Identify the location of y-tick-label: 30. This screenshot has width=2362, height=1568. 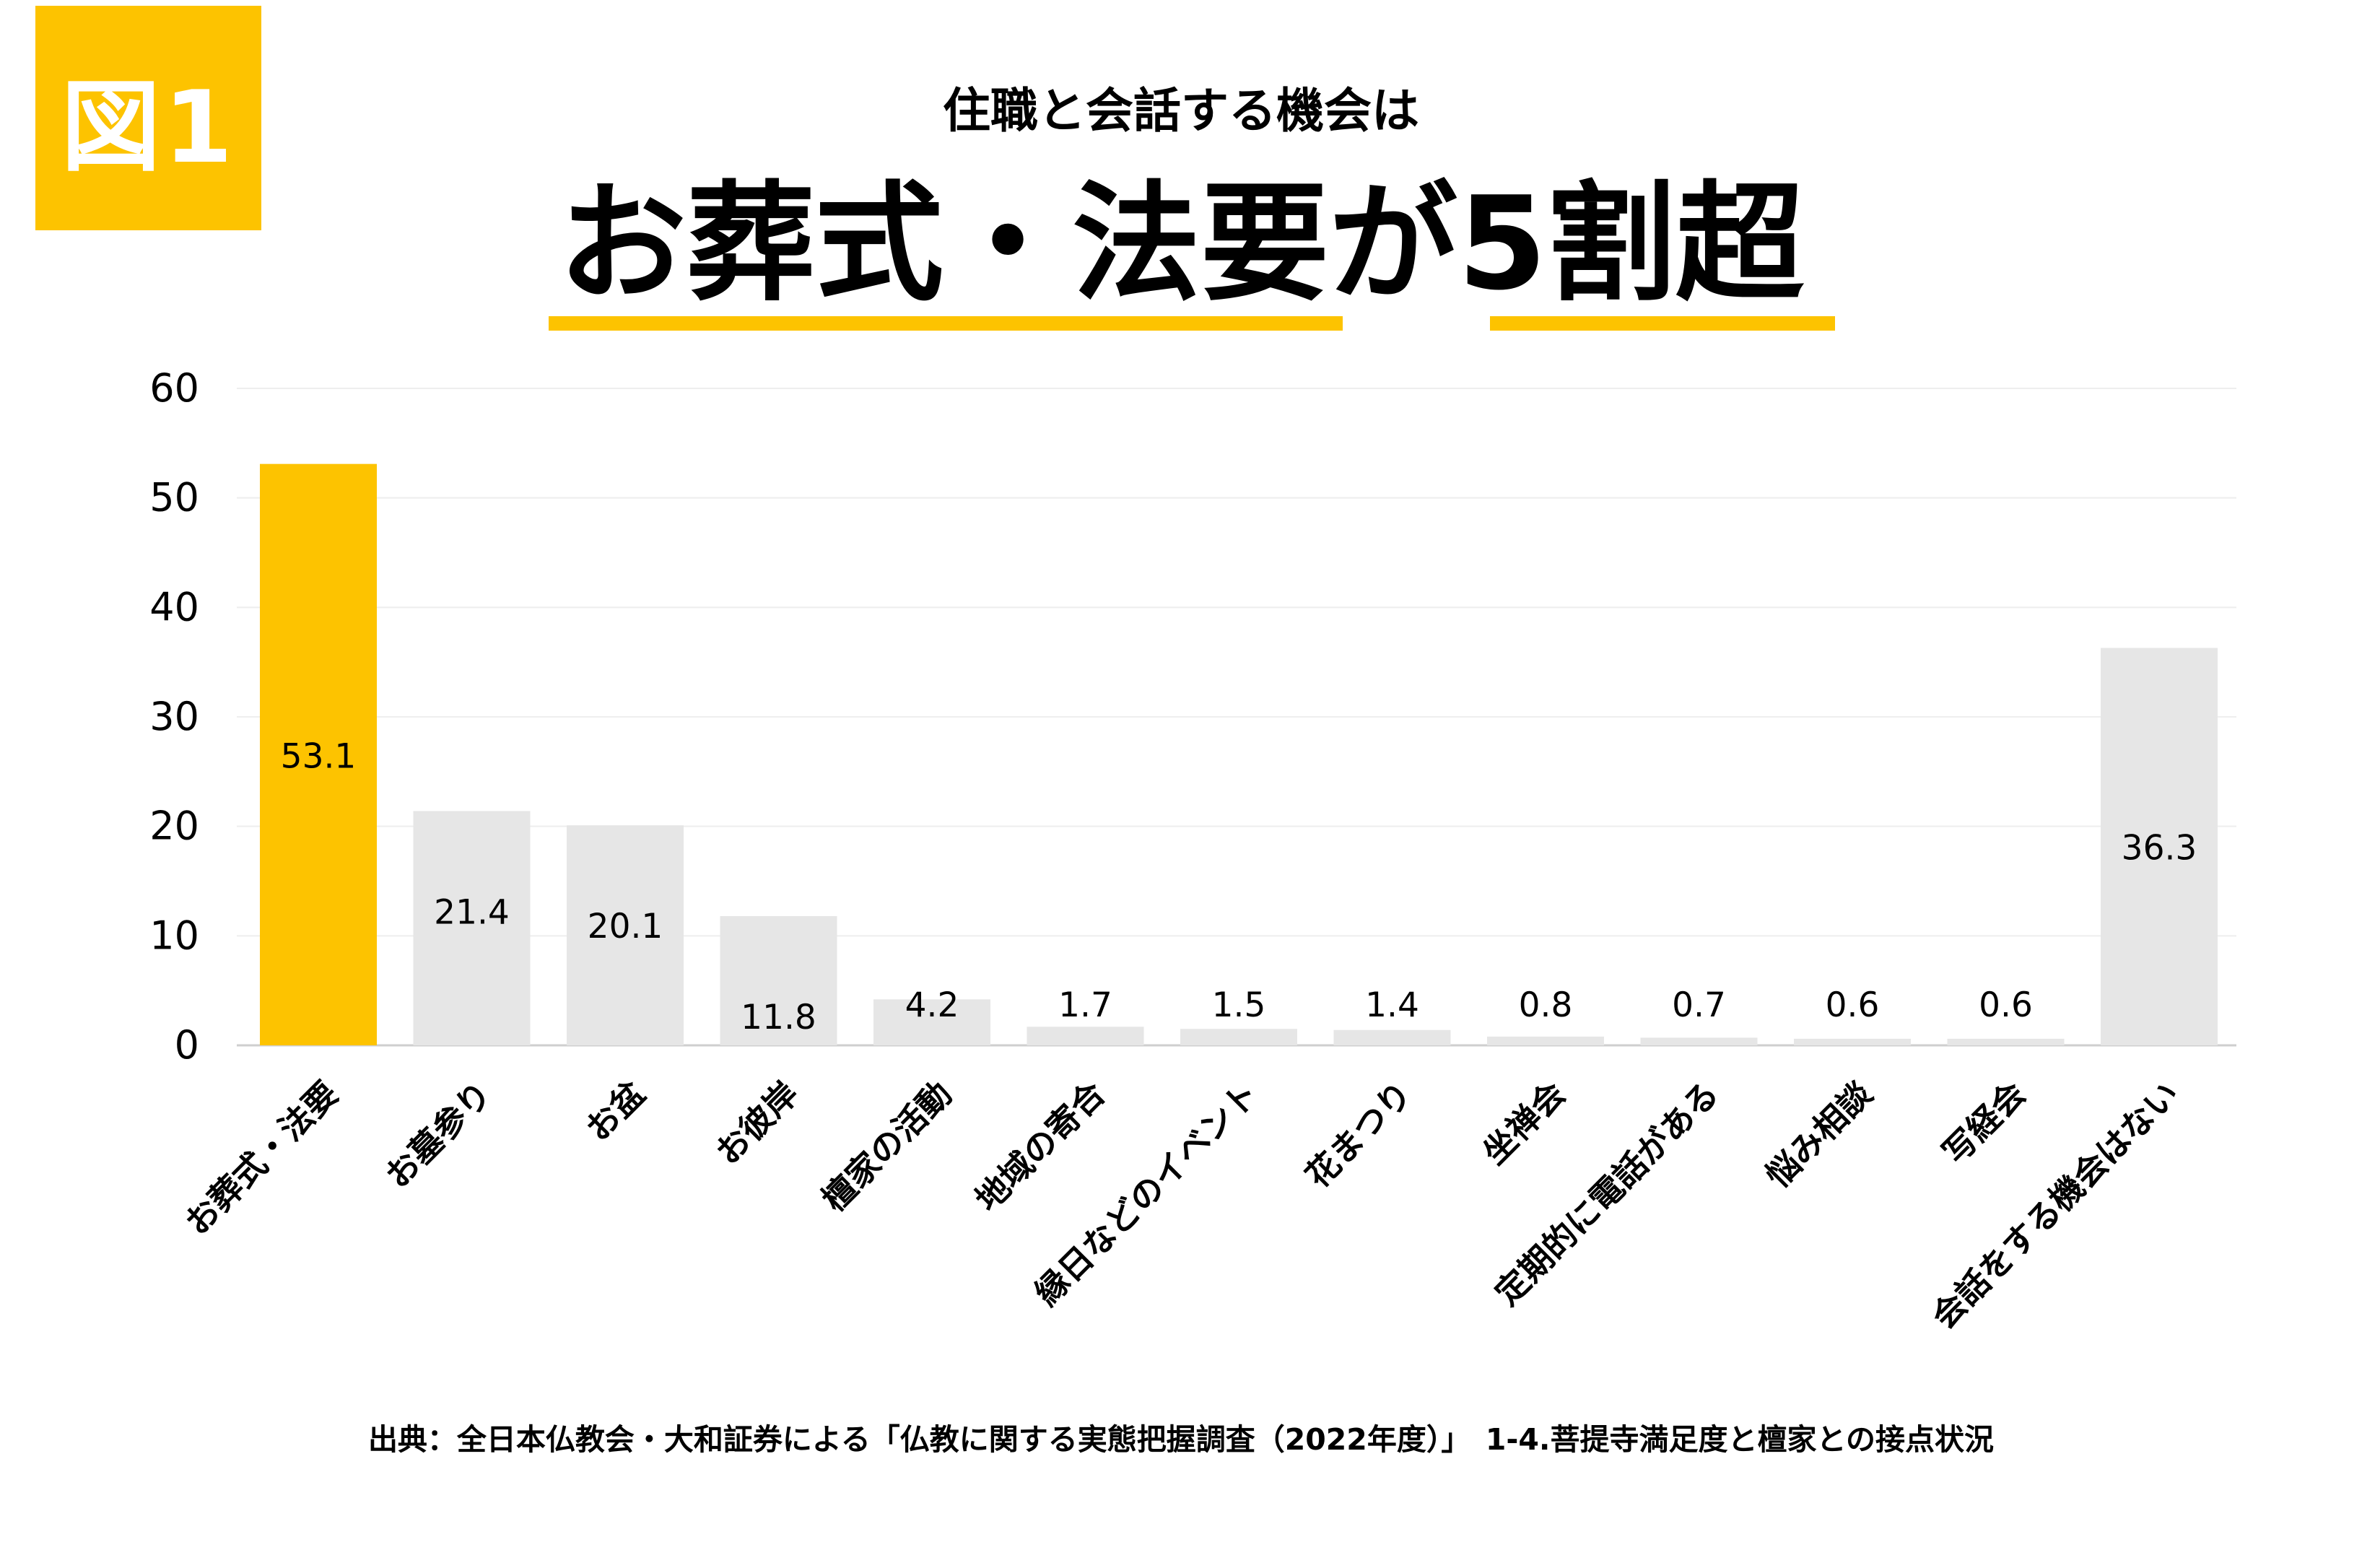
(174, 716).